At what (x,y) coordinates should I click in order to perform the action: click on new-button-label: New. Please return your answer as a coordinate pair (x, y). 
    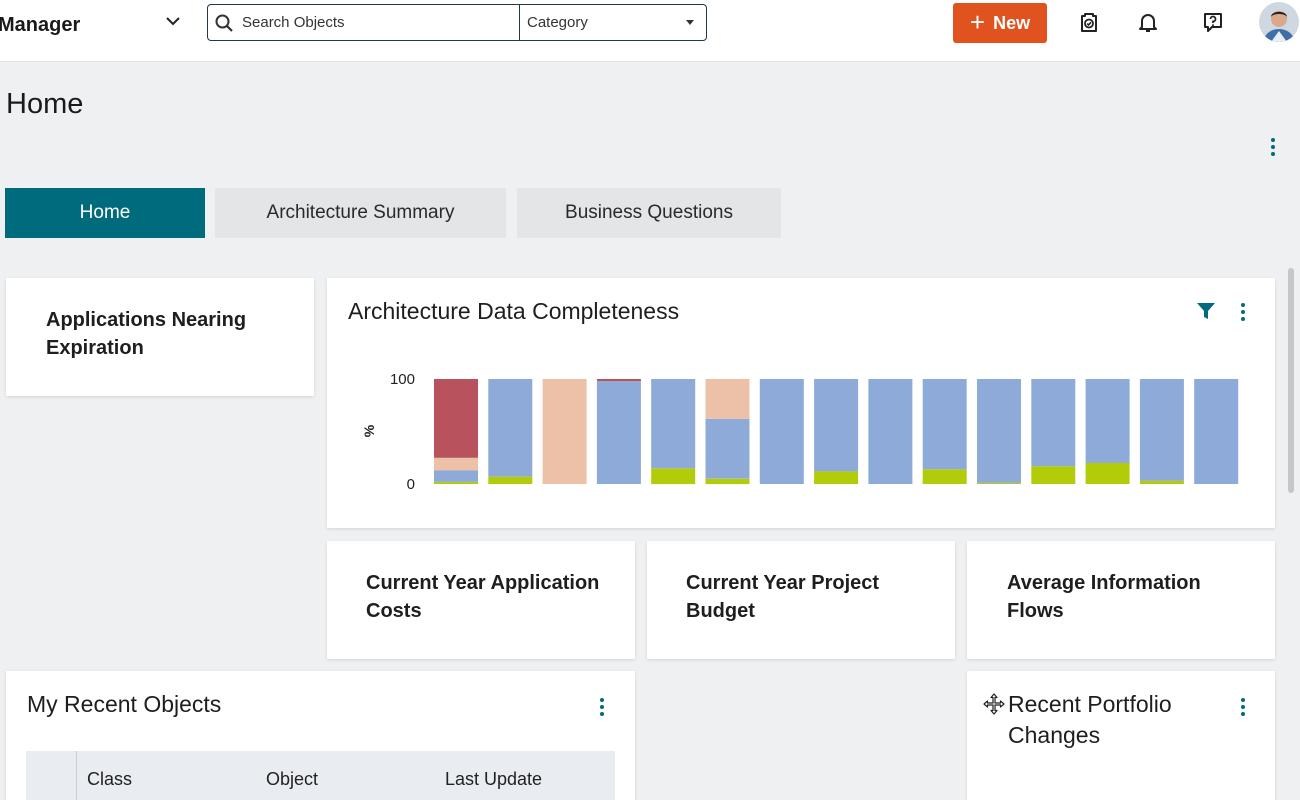
    Looking at the image, I should click on (1012, 22).